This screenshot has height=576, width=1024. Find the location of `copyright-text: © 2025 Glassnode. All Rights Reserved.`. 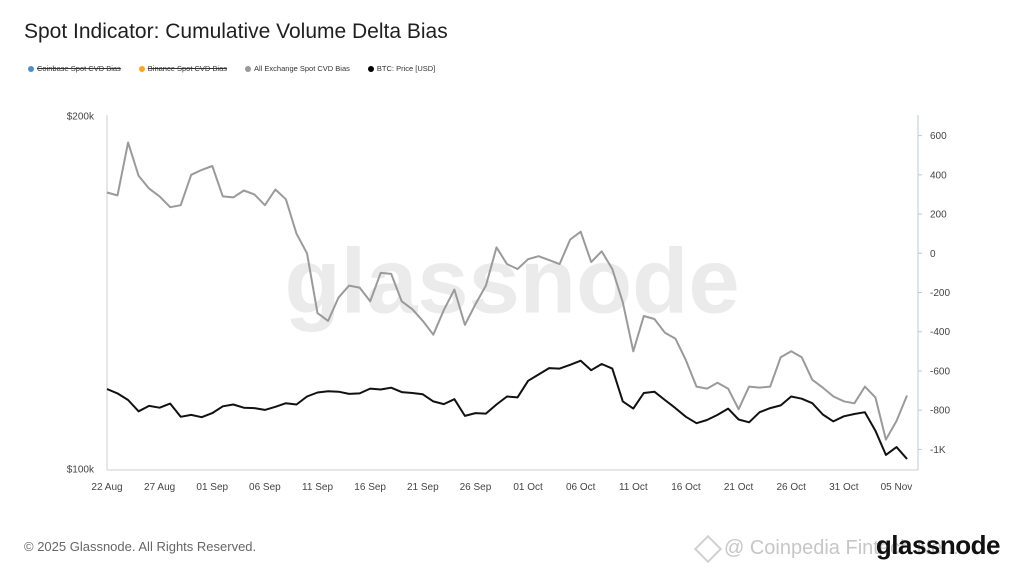

copyright-text: © 2025 Glassnode. All Rights Reserved. is located at coordinates (140, 546).